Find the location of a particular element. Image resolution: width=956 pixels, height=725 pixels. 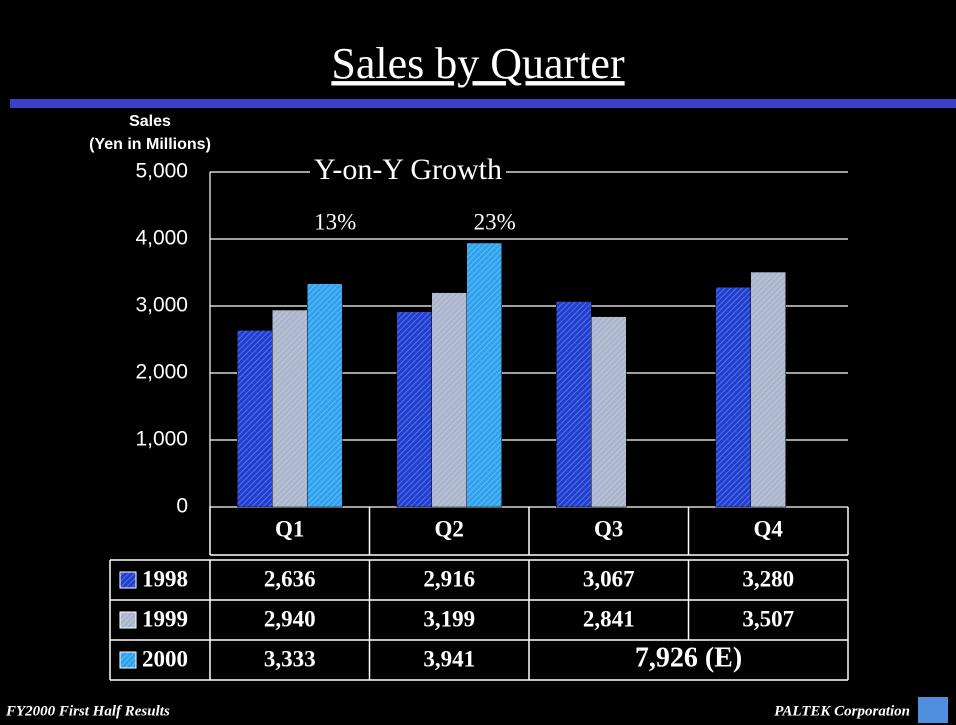

x-tick-label: Q2 is located at coordinates (449, 528).